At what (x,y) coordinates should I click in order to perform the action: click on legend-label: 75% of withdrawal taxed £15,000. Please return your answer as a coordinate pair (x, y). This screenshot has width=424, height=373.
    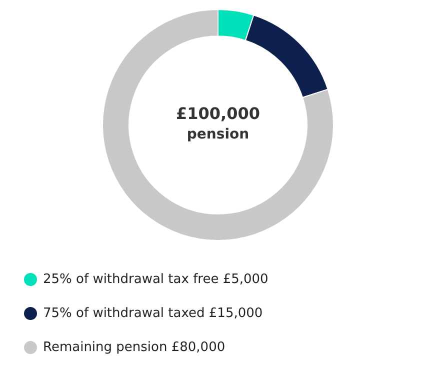
    Looking at the image, I should click on (153, 313).